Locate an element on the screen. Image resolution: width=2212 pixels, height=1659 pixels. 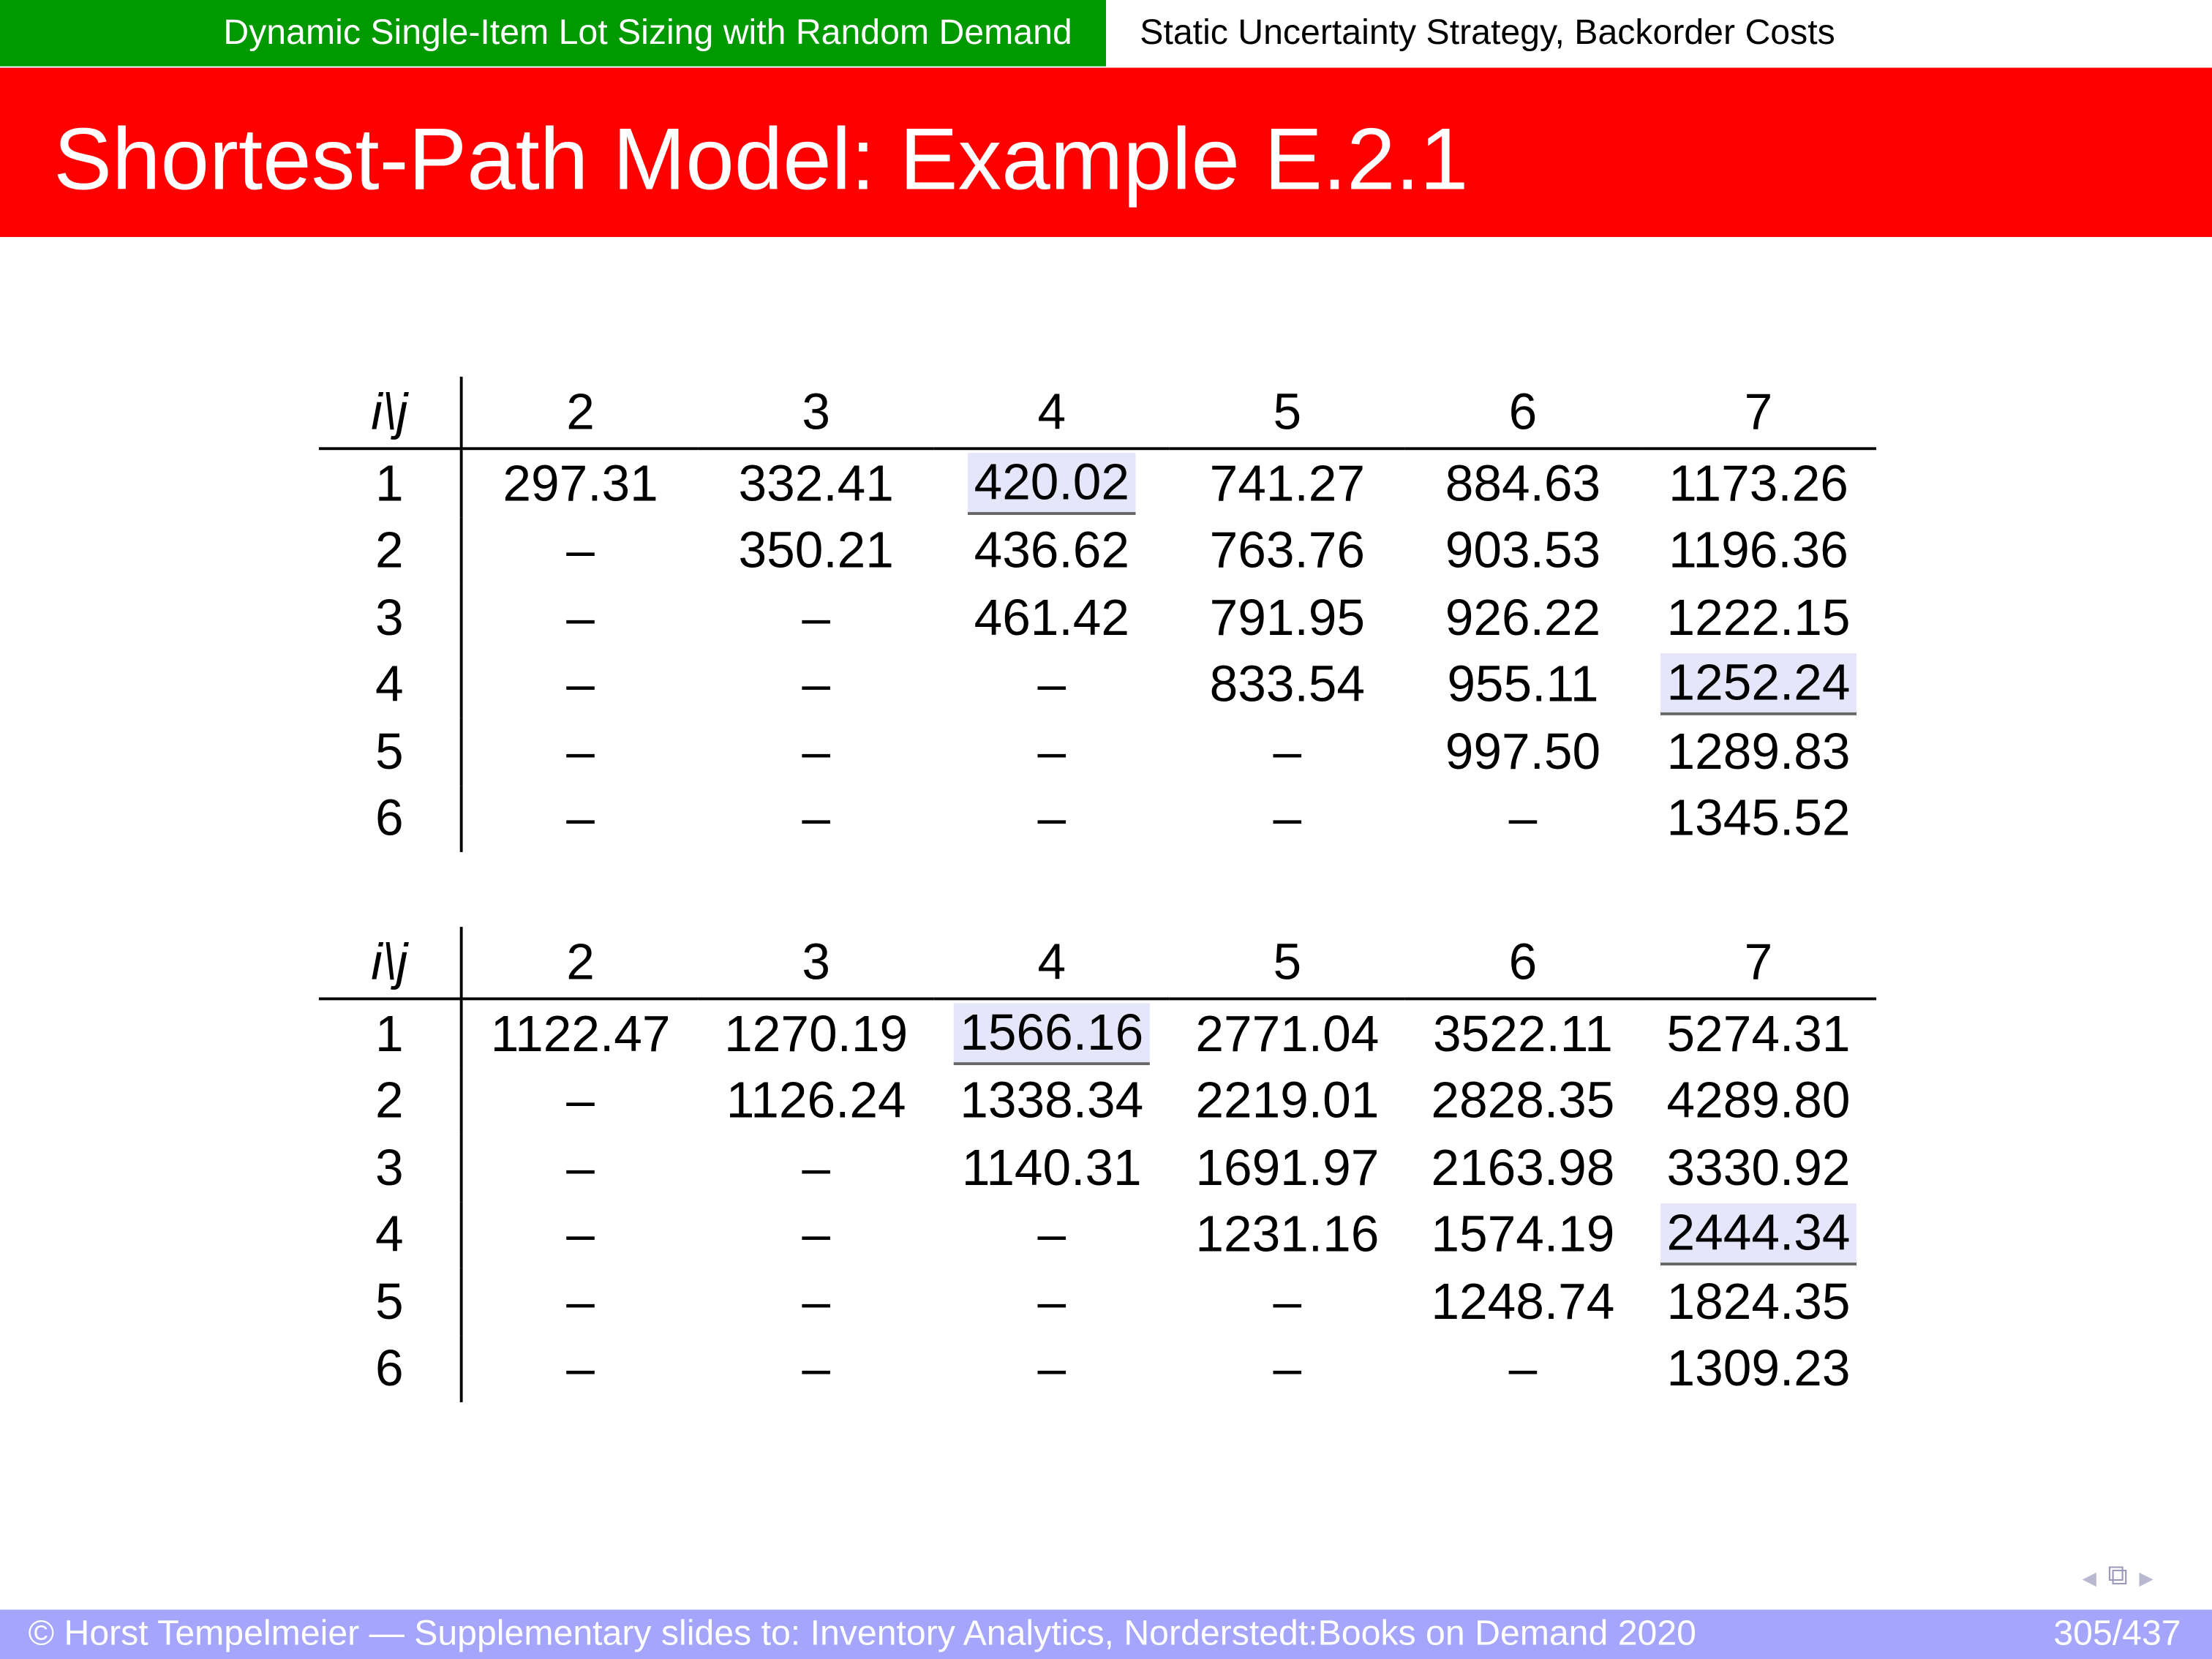
table-cell: 1122.47 is located at coordinates (580, 1032).